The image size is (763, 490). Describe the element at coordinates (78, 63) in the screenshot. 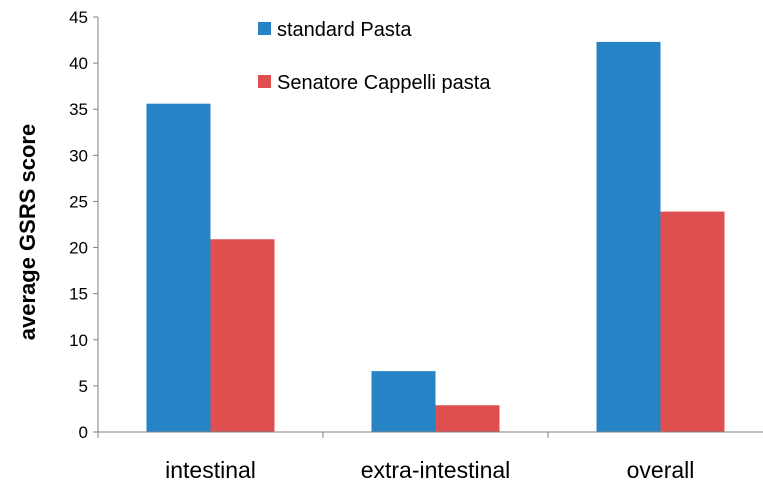

I see `y-tick-label: 40` at that location.